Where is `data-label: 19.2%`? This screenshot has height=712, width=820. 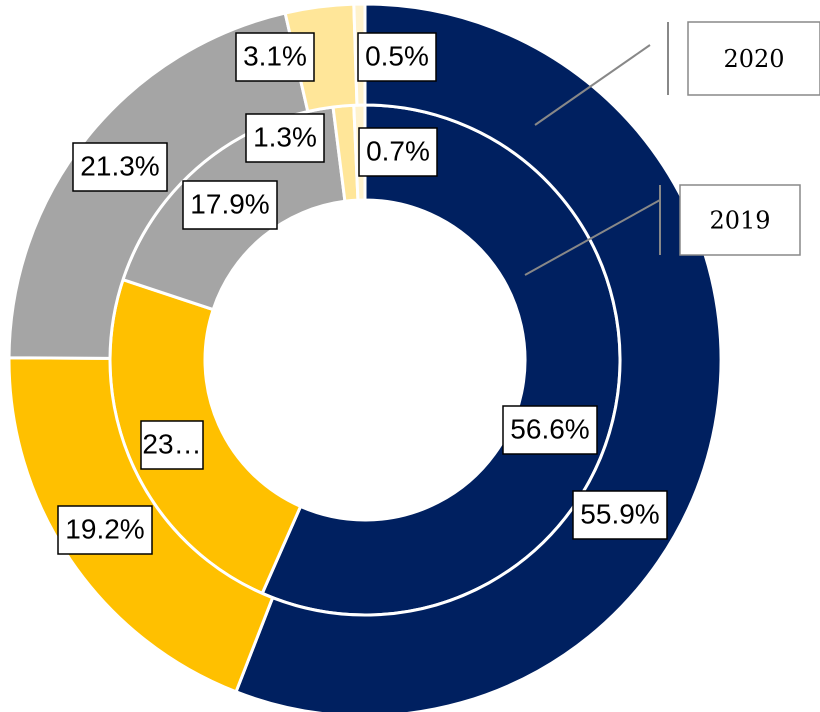 data-label: 19.2% is located at coordinates (104, 528).